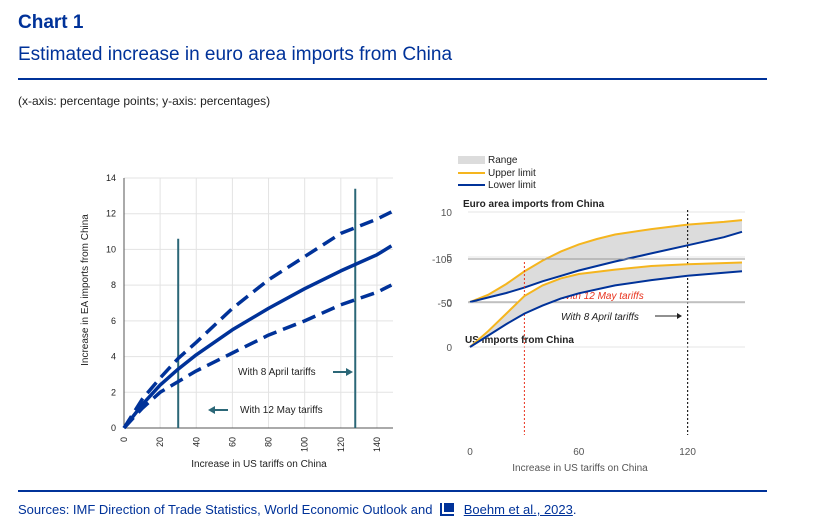  I want to click on left-xtick-label: 100, so click(305, 444).